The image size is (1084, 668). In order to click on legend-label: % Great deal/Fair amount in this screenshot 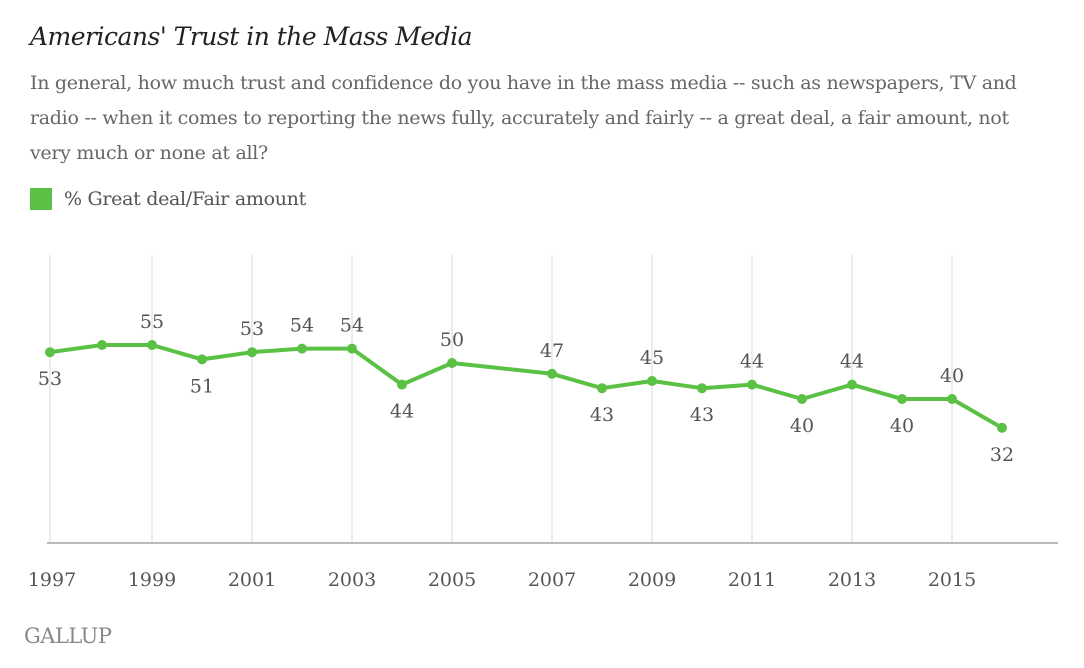, I will do `click(185, 199)`.